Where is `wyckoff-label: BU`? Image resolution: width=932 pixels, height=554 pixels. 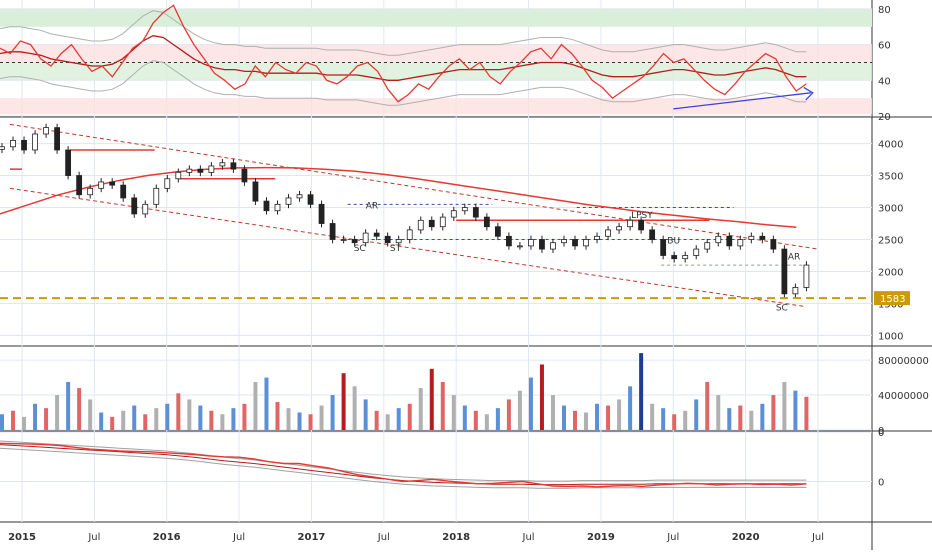
wyckoff-label: BU is located at coordinates (673, 241).